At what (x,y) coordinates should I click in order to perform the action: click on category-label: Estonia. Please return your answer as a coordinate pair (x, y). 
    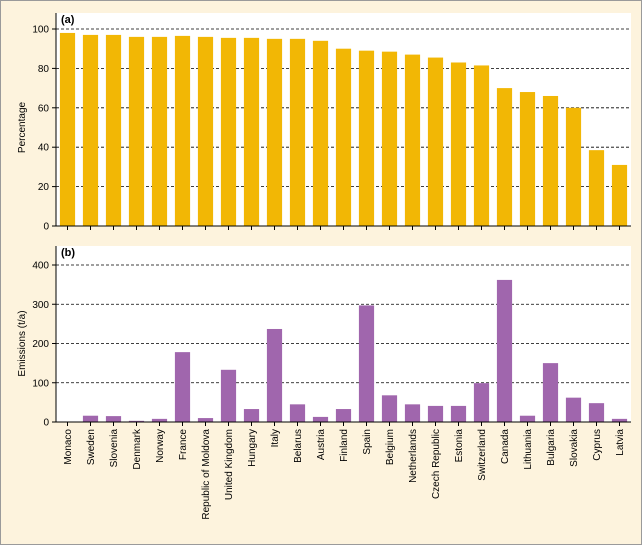
    Looking at the image, I should click on (459, 446).